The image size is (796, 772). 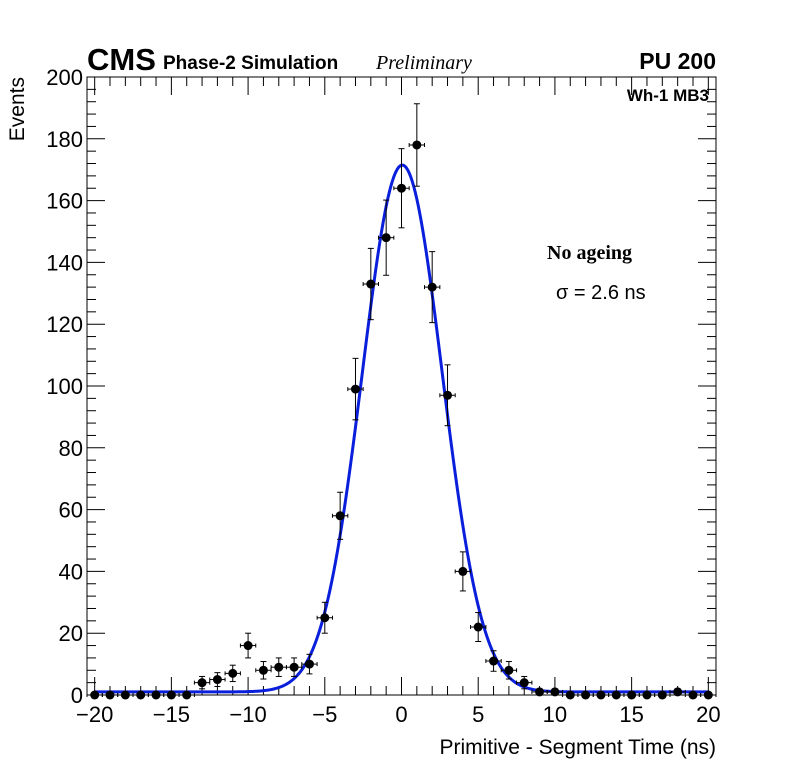 What do you see at coordinates (555, 714) in the screenshot?
I see `x-tick-label: 10` at bounding box center [555, 714].